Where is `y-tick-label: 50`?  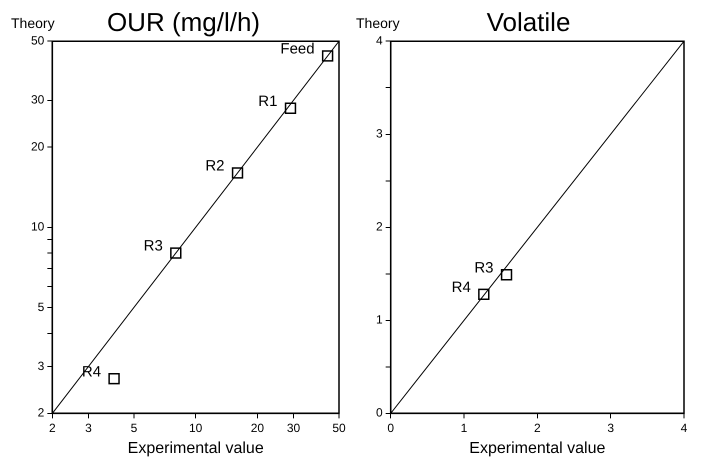 y-tick-label: 50 is located at coordinates (37, 41).